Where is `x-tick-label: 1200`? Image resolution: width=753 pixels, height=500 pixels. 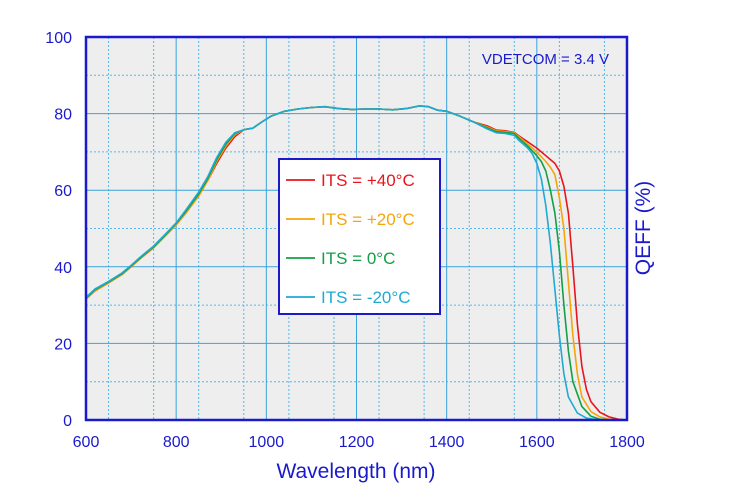
x-tick-label: 1200 is located at coordinates (357, 442).